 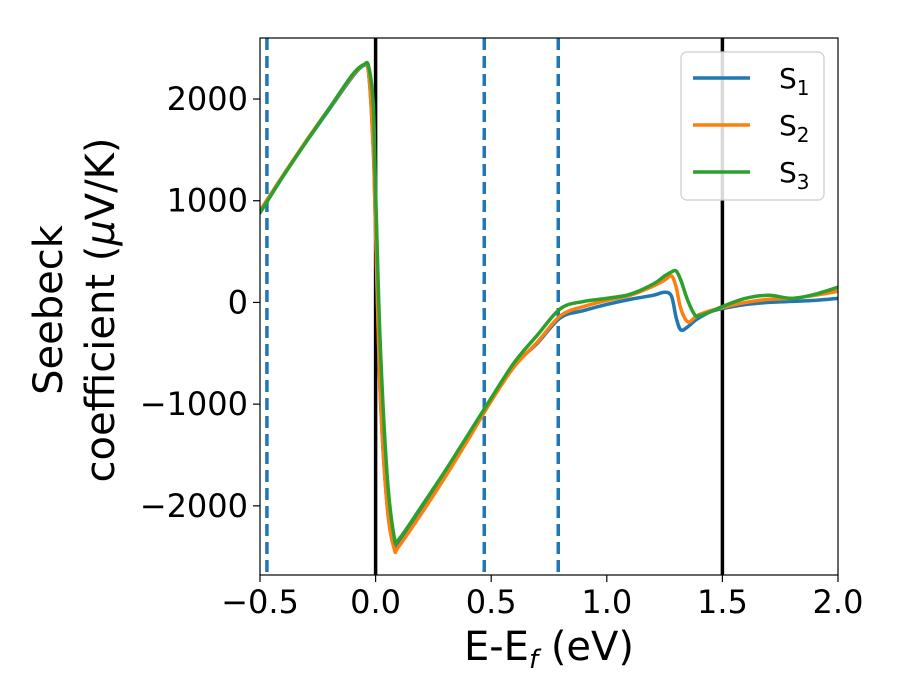 I want to click on legend-label-s2: S2, so click(x=794, y=128).